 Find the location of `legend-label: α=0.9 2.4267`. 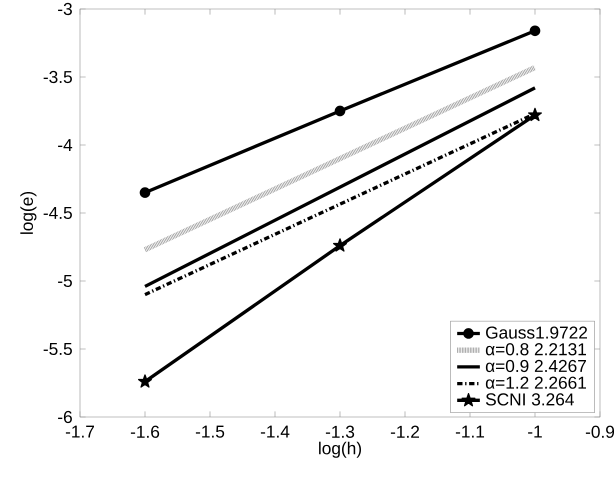

legend-label: α=0.9 2.4267 is located at coordinates (536, 366).